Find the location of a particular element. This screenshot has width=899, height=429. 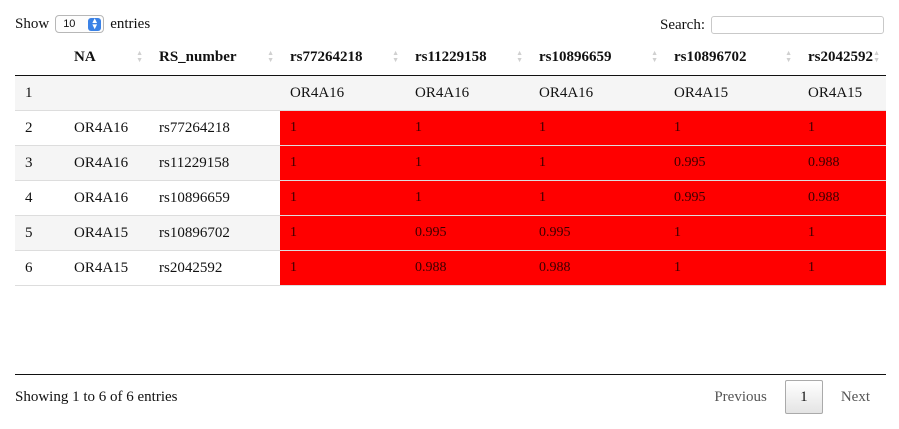

entries-select: 10 ▲ ▼ is located at coordinates (80, 24).